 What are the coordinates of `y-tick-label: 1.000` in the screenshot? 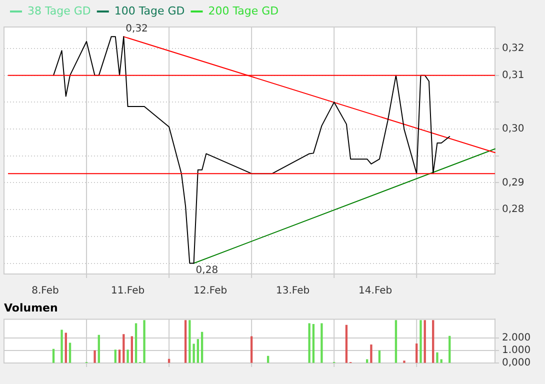 It's located at (516, 350).